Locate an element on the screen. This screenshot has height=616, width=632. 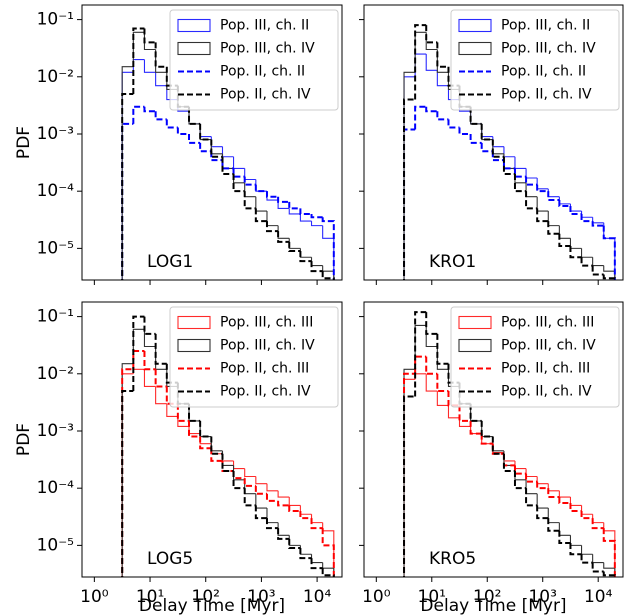
legend-box is located at coordinates (254, 60).